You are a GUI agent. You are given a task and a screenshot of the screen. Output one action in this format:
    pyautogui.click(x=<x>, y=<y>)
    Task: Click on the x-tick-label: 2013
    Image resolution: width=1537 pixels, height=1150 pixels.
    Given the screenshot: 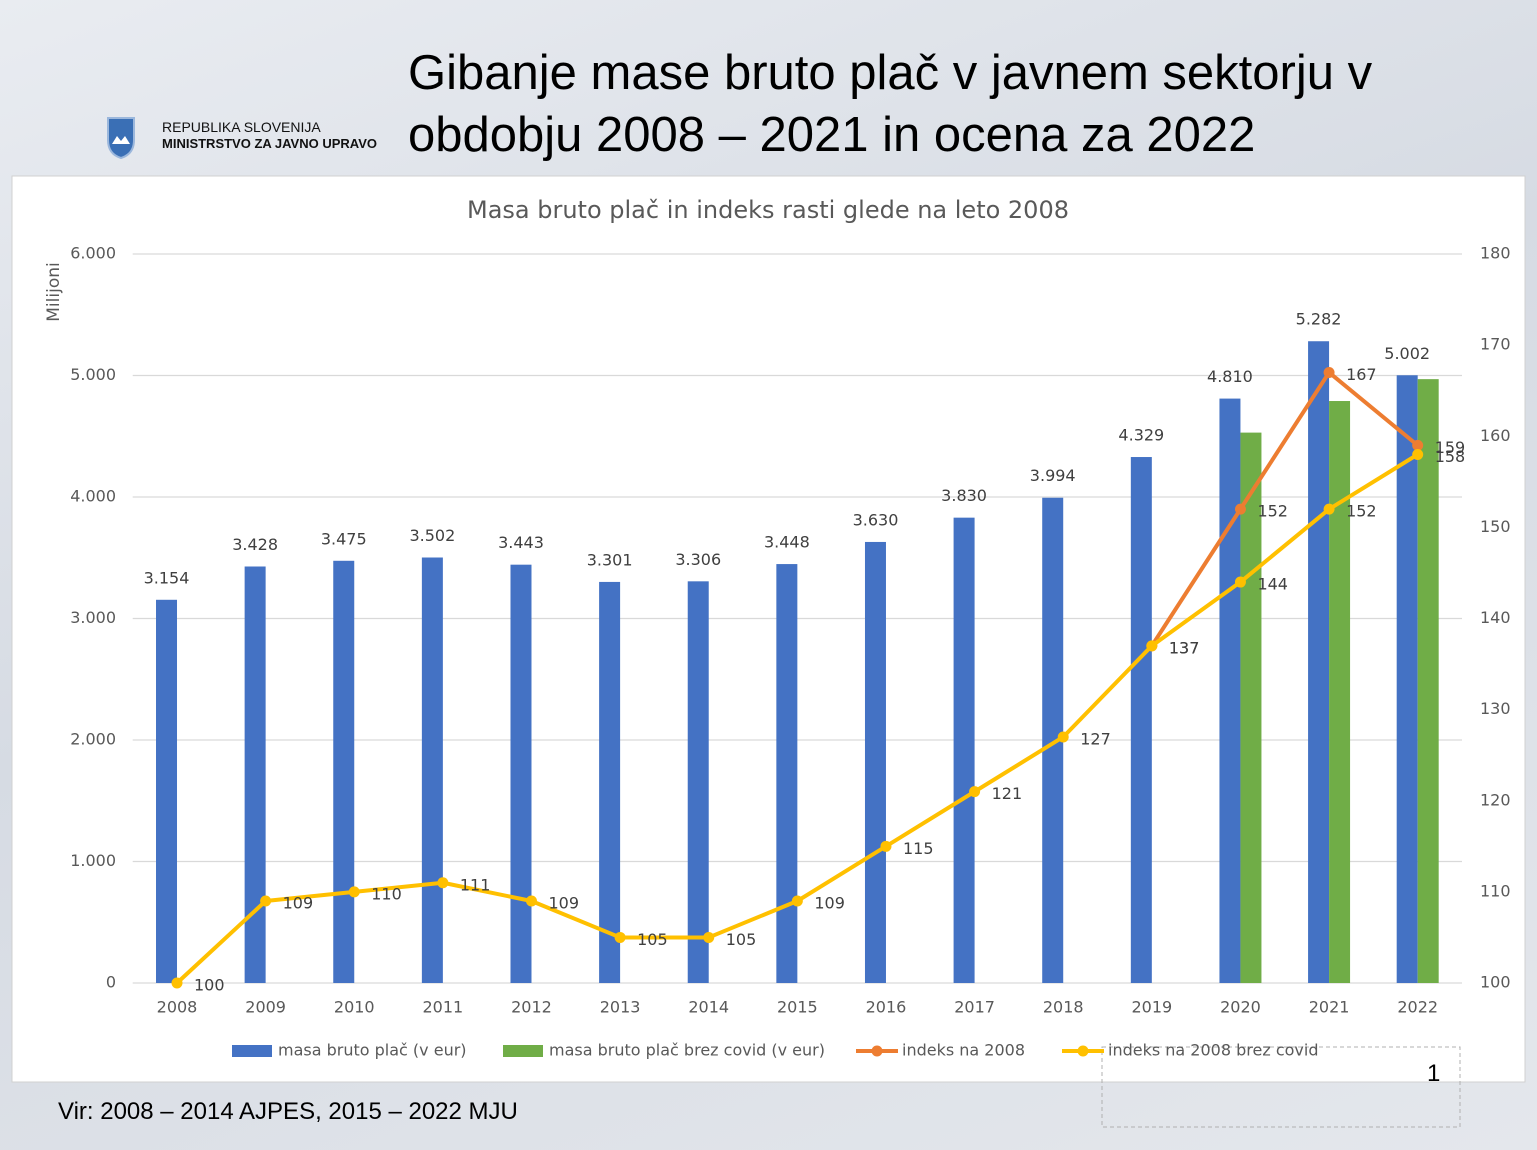 What is the action you would take?
    pyautogui.click(x=620, y=1007)
    